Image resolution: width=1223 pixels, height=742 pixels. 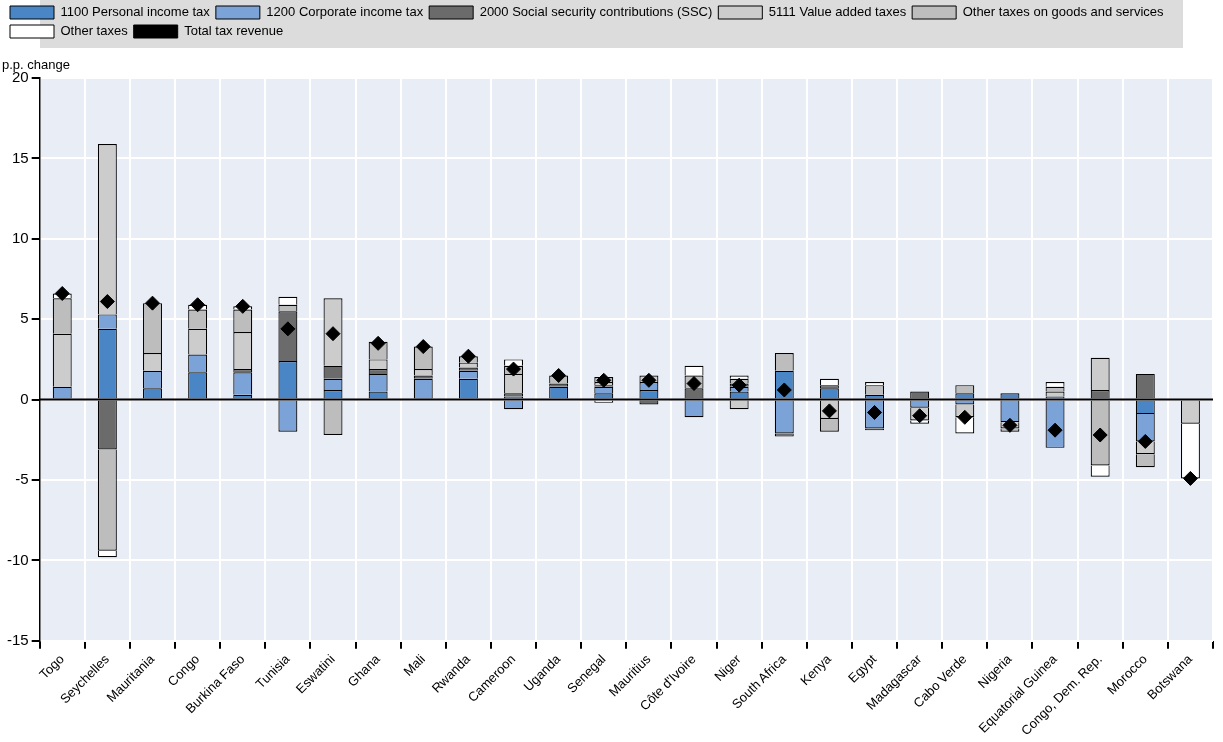 I want to click on y-tick-label: 5, so click(x=24, y=318).